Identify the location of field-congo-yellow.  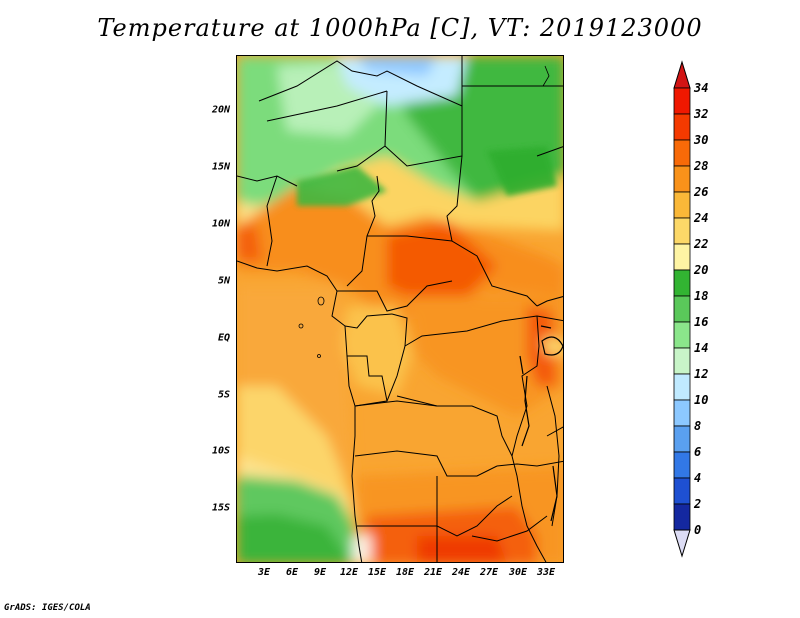
(377, 351).